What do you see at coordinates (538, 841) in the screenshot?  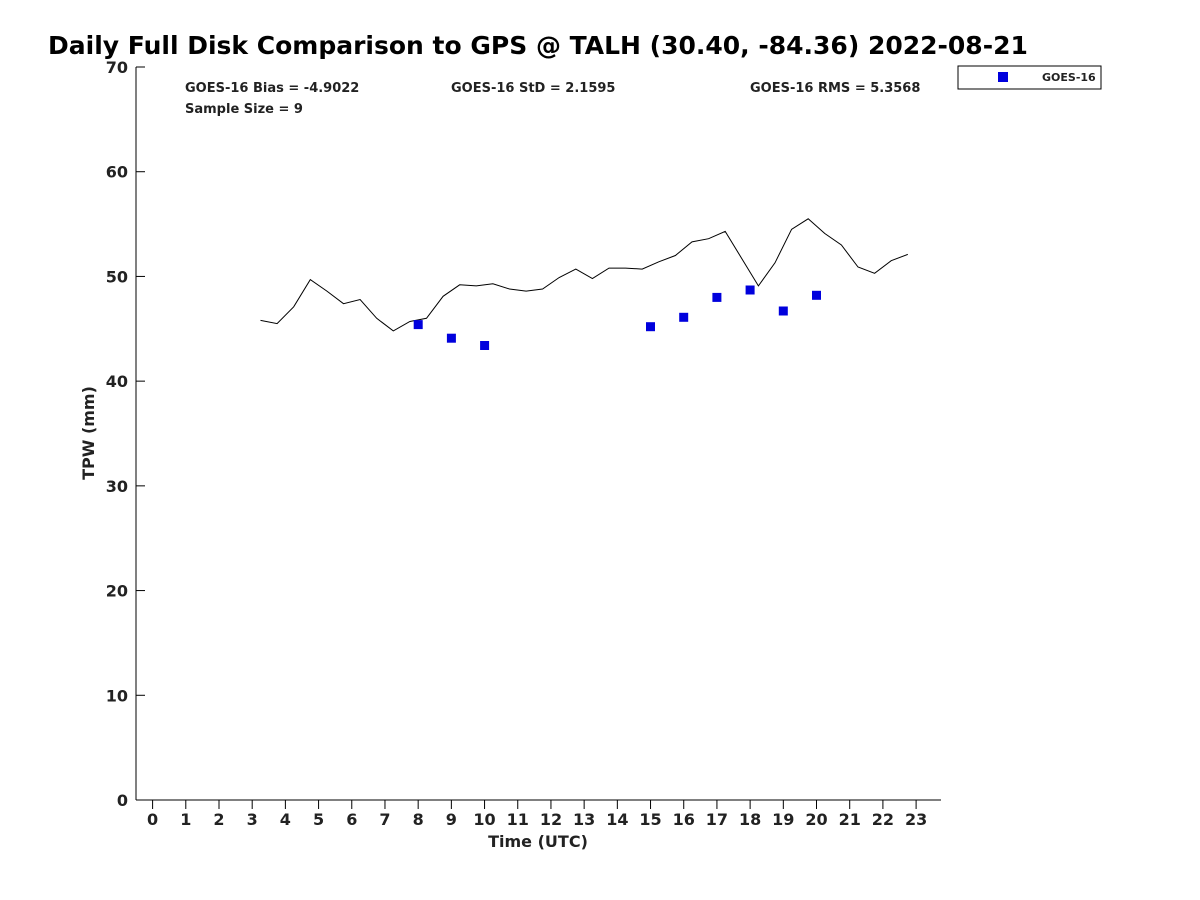 I see `x-axis-label: Time (UTC)` at bounding box center [538, 841].